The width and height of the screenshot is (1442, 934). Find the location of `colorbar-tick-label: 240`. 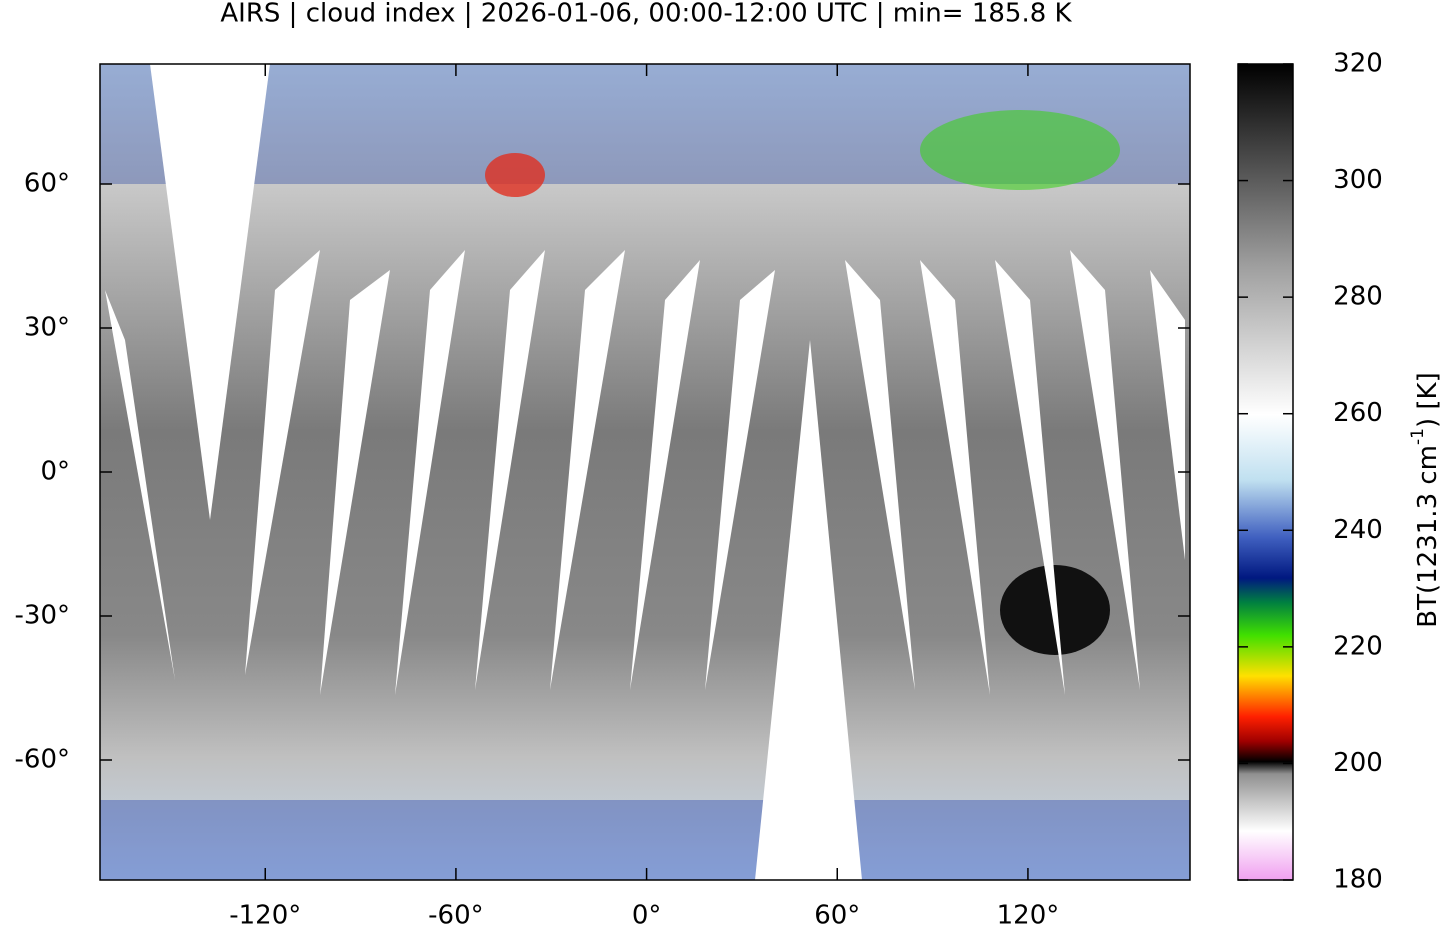

colorbar-tick-label: 240 is located at coordinates (1358, 530).